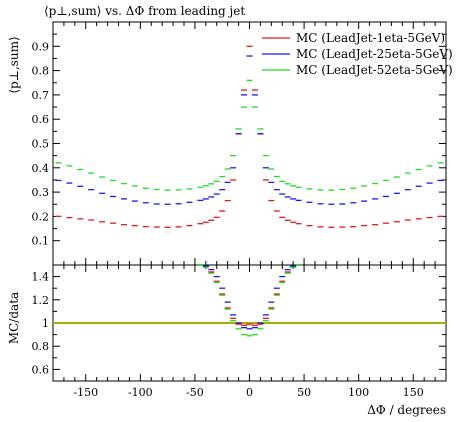  I want to click on main-y-tick-label: 0.7, so click(41, 95).